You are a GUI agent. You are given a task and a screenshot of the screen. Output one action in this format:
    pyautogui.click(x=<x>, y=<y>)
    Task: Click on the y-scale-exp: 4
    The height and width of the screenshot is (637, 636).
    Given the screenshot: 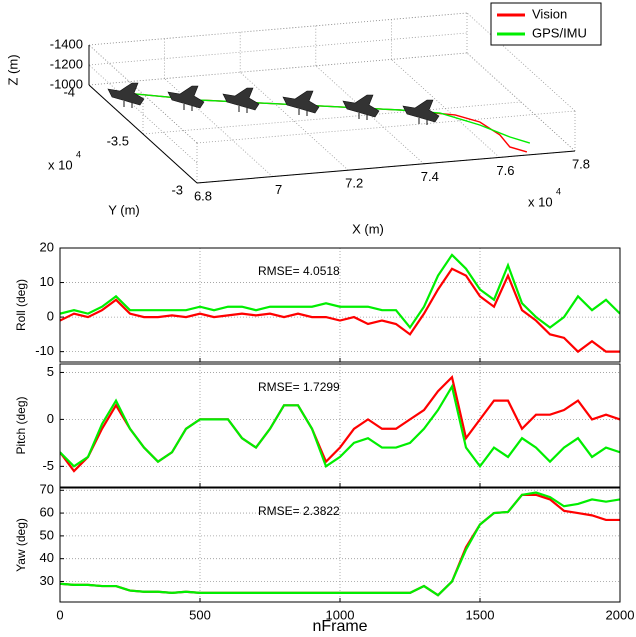 What is the action you would take?
    pyautogui.click(x=78, y=154)
    